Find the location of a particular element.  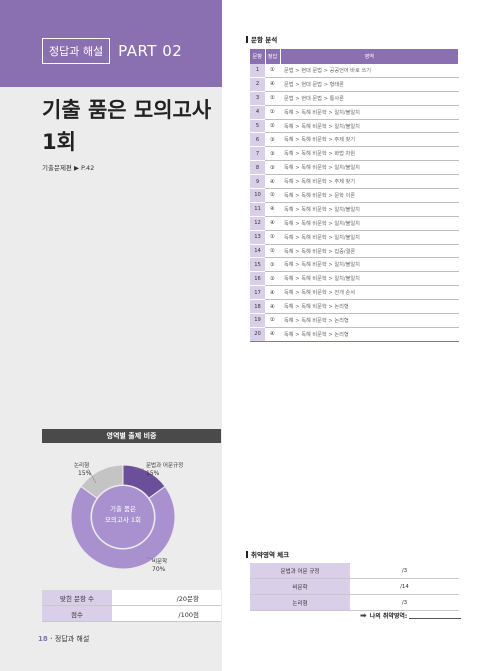

weak-value: /14 is located at coordinates (404, 586).